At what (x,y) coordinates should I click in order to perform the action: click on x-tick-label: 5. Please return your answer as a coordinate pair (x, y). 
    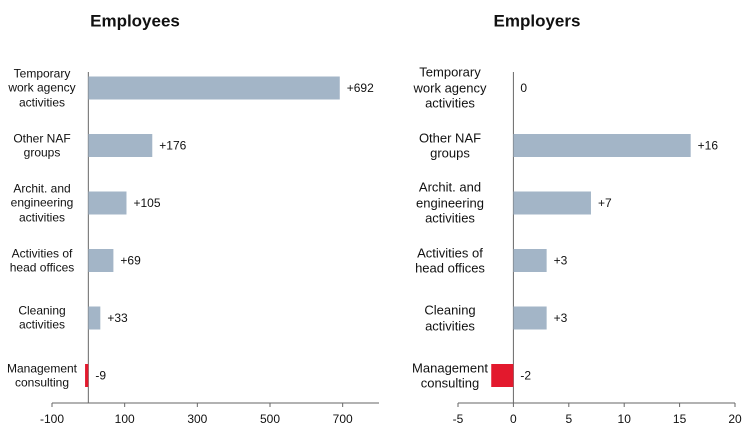
    Looking at the image, I should click on (568, 419).